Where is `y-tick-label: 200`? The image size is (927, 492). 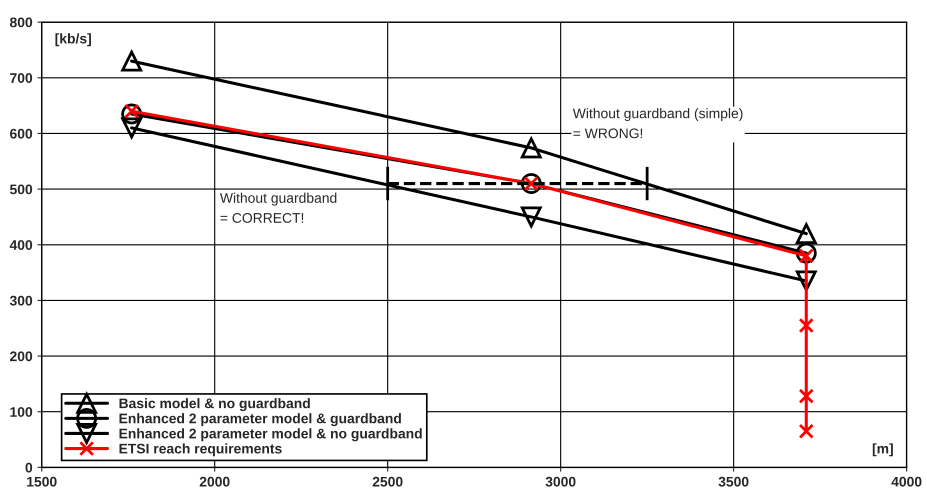 y-tick-label: 200 is located at coordinates (21, 356).